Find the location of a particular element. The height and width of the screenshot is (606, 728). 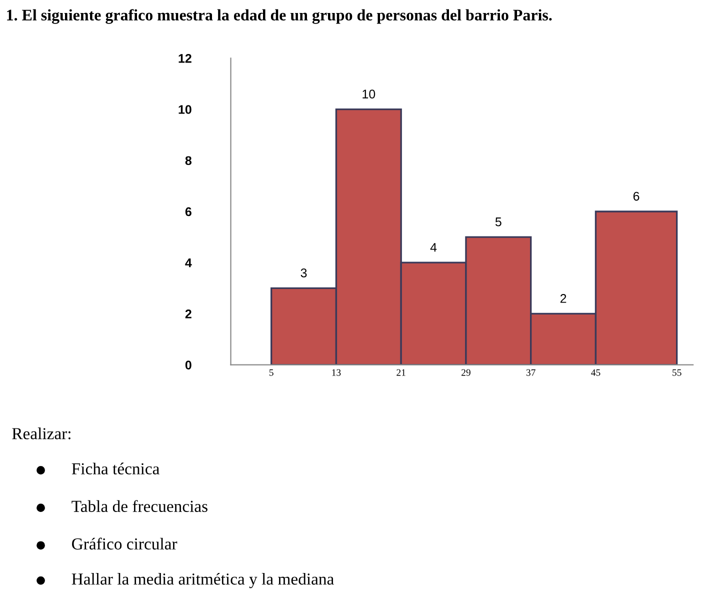

text: Tabla de frecuencias is located at coordinates (140, 506).